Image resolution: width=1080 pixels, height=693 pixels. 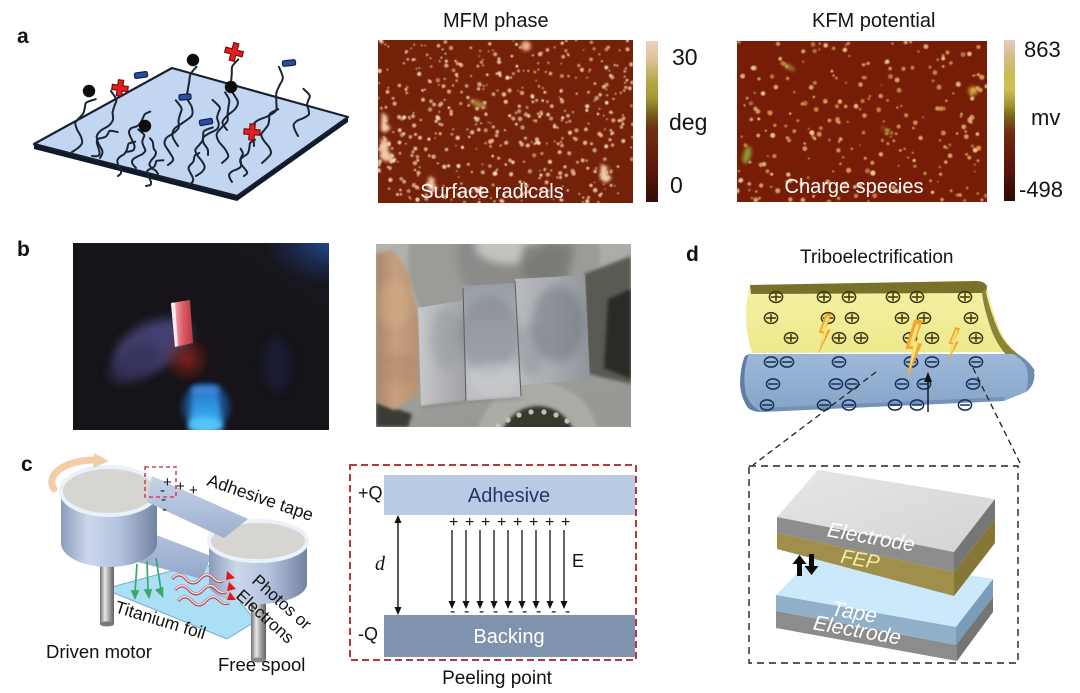 What do you see at coordinates (491, 192) in the screenshot?
I see `svg-text: Surface radicals` at bounding box center [491, 192].